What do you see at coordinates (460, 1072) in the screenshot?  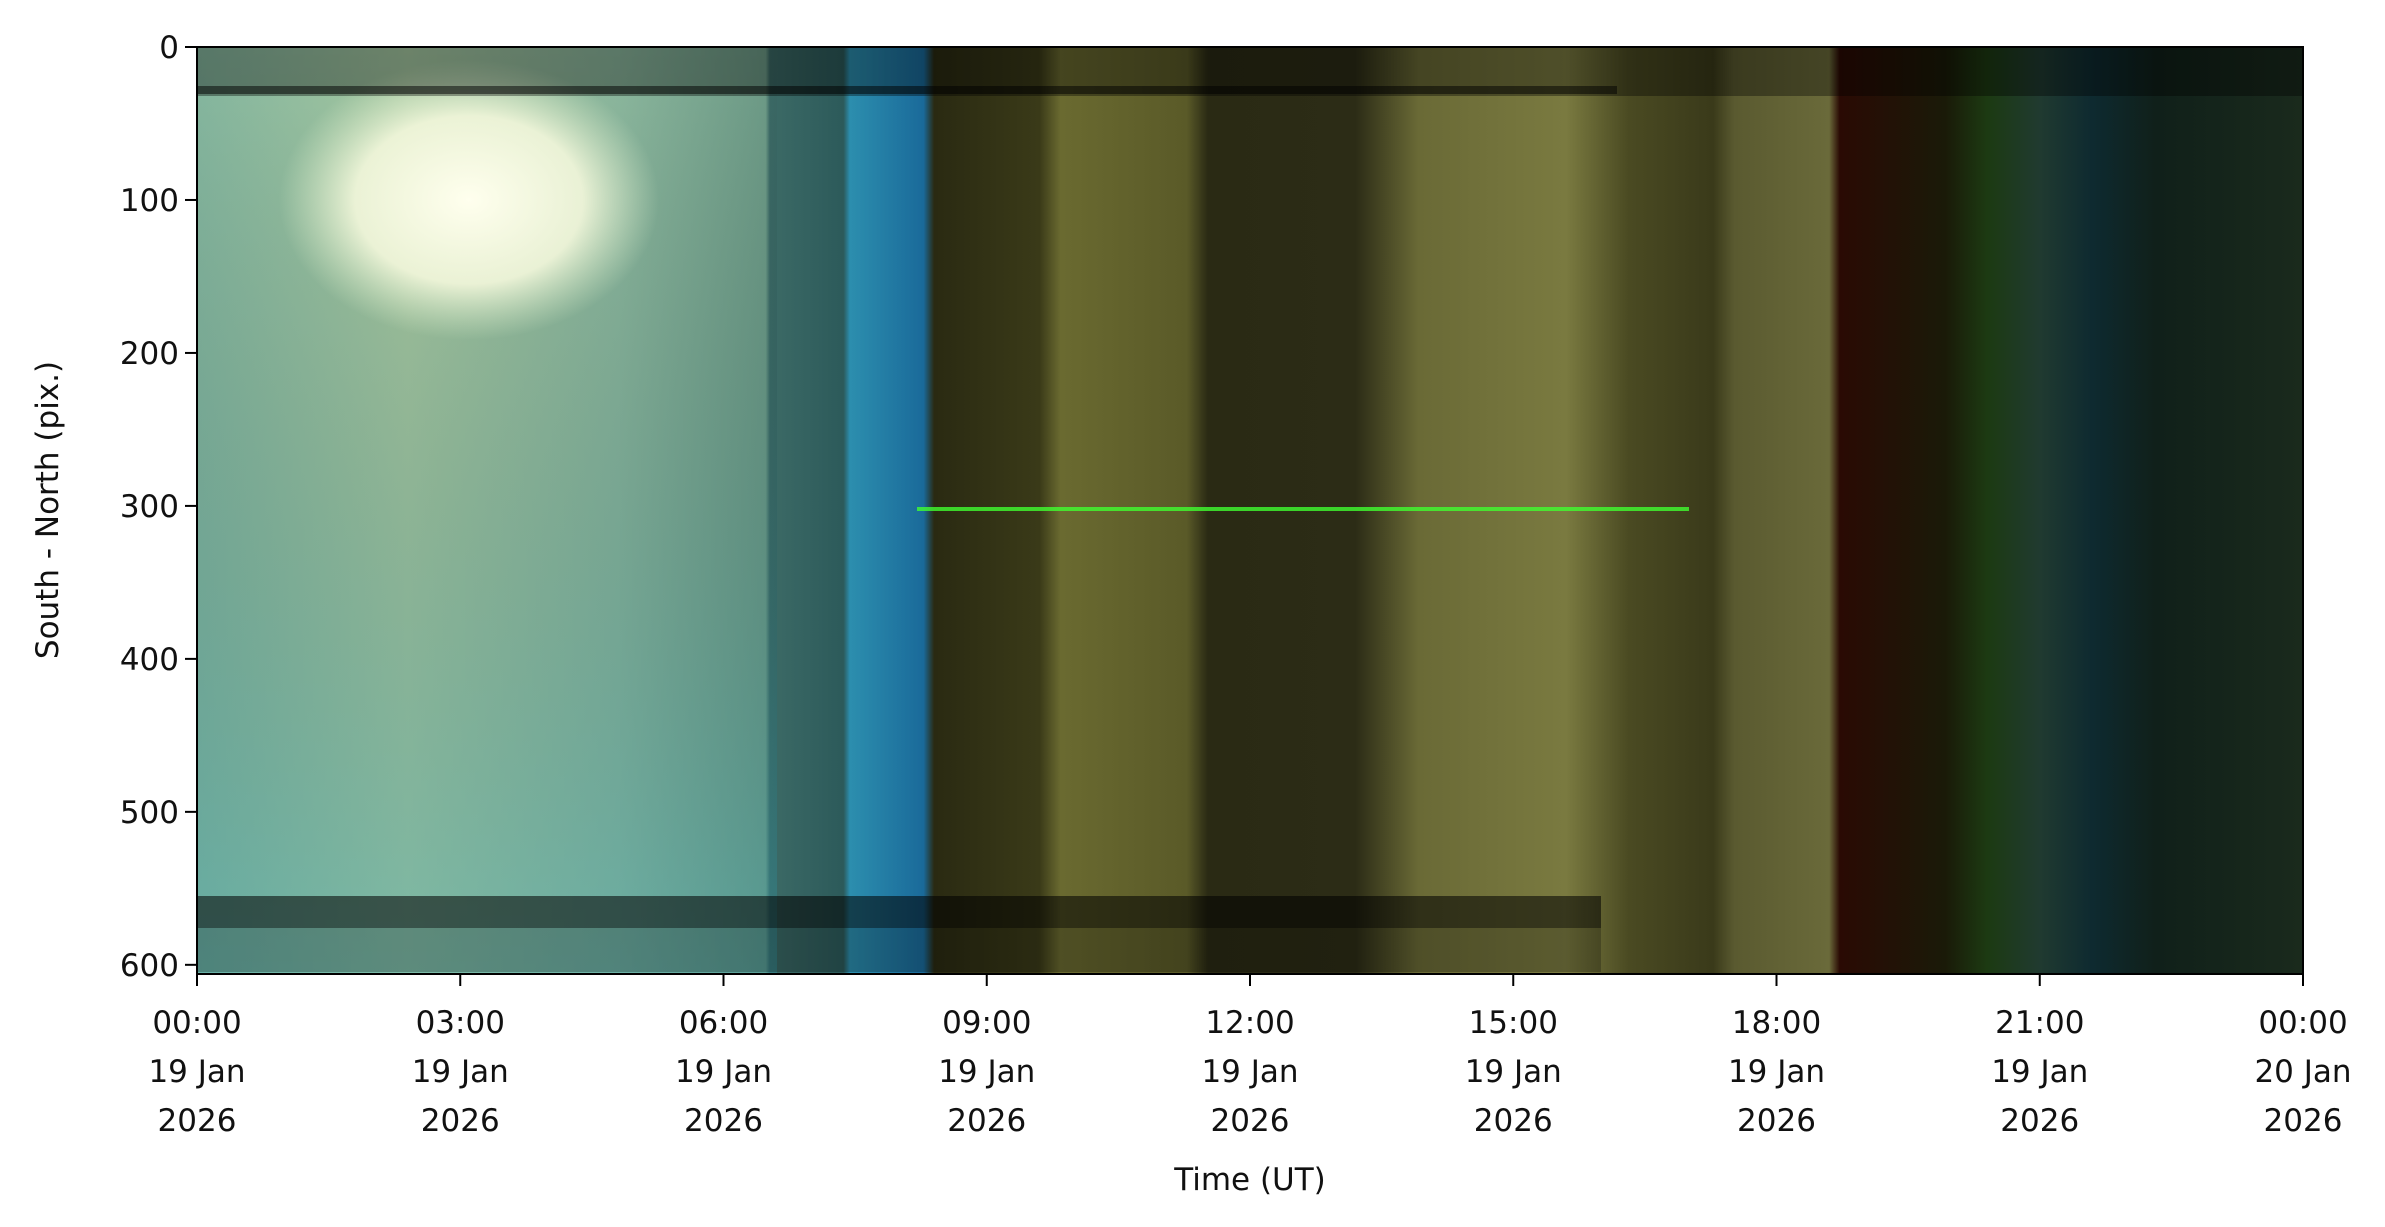 I see `x-tick-label: 03:00 19 Jan 2026` at bounding box center [460, 1072].